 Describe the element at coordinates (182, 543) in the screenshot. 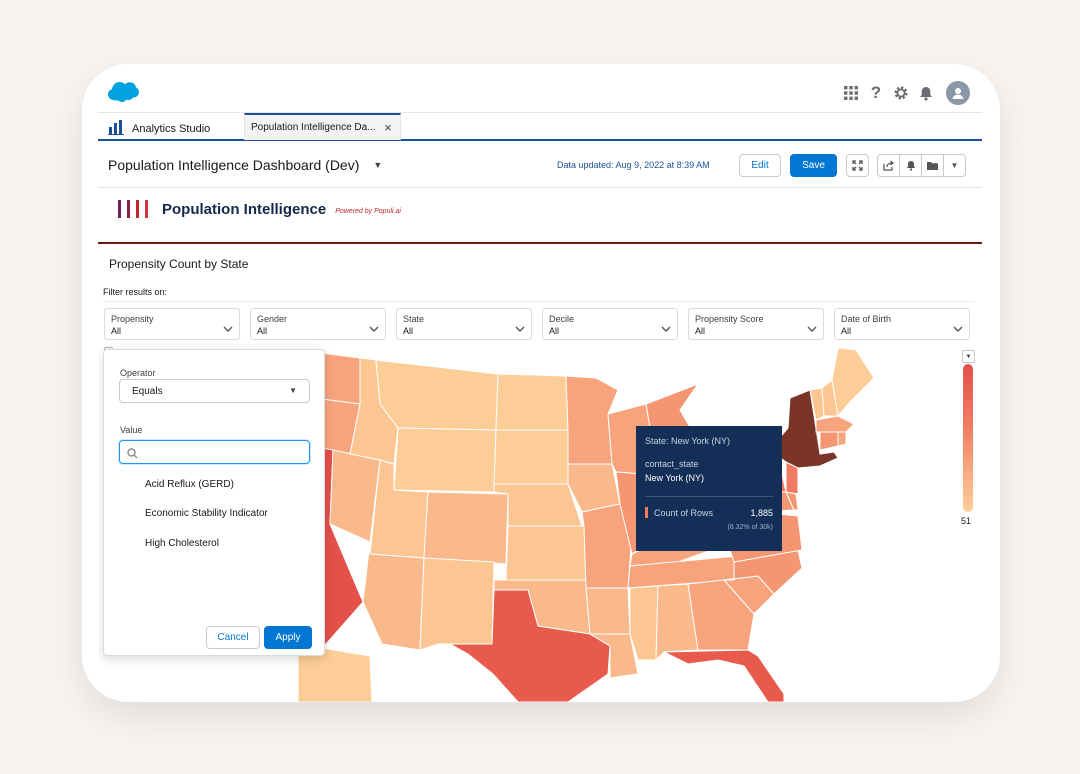

I see `value-option: High Cholesterol` at that location.